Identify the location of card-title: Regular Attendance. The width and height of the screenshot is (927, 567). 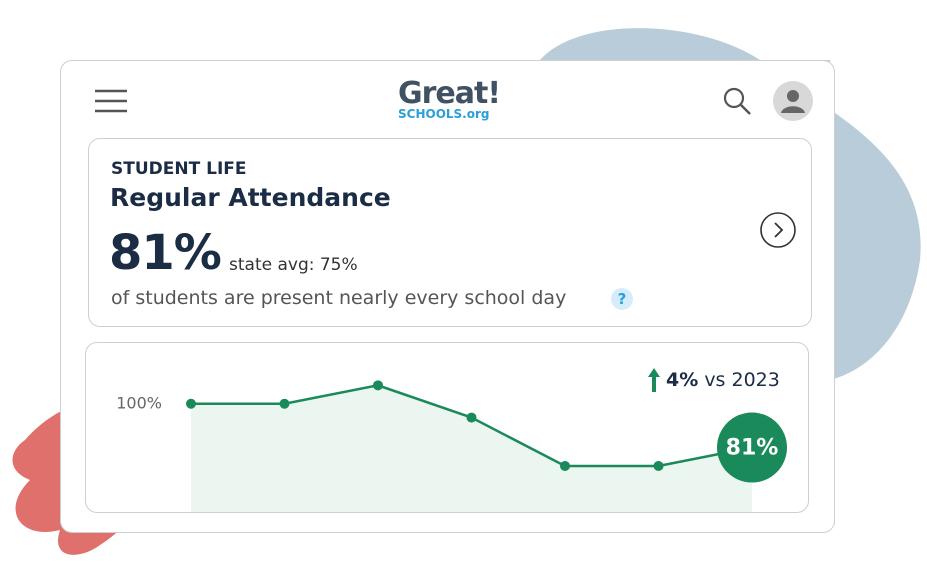
(250, 197).